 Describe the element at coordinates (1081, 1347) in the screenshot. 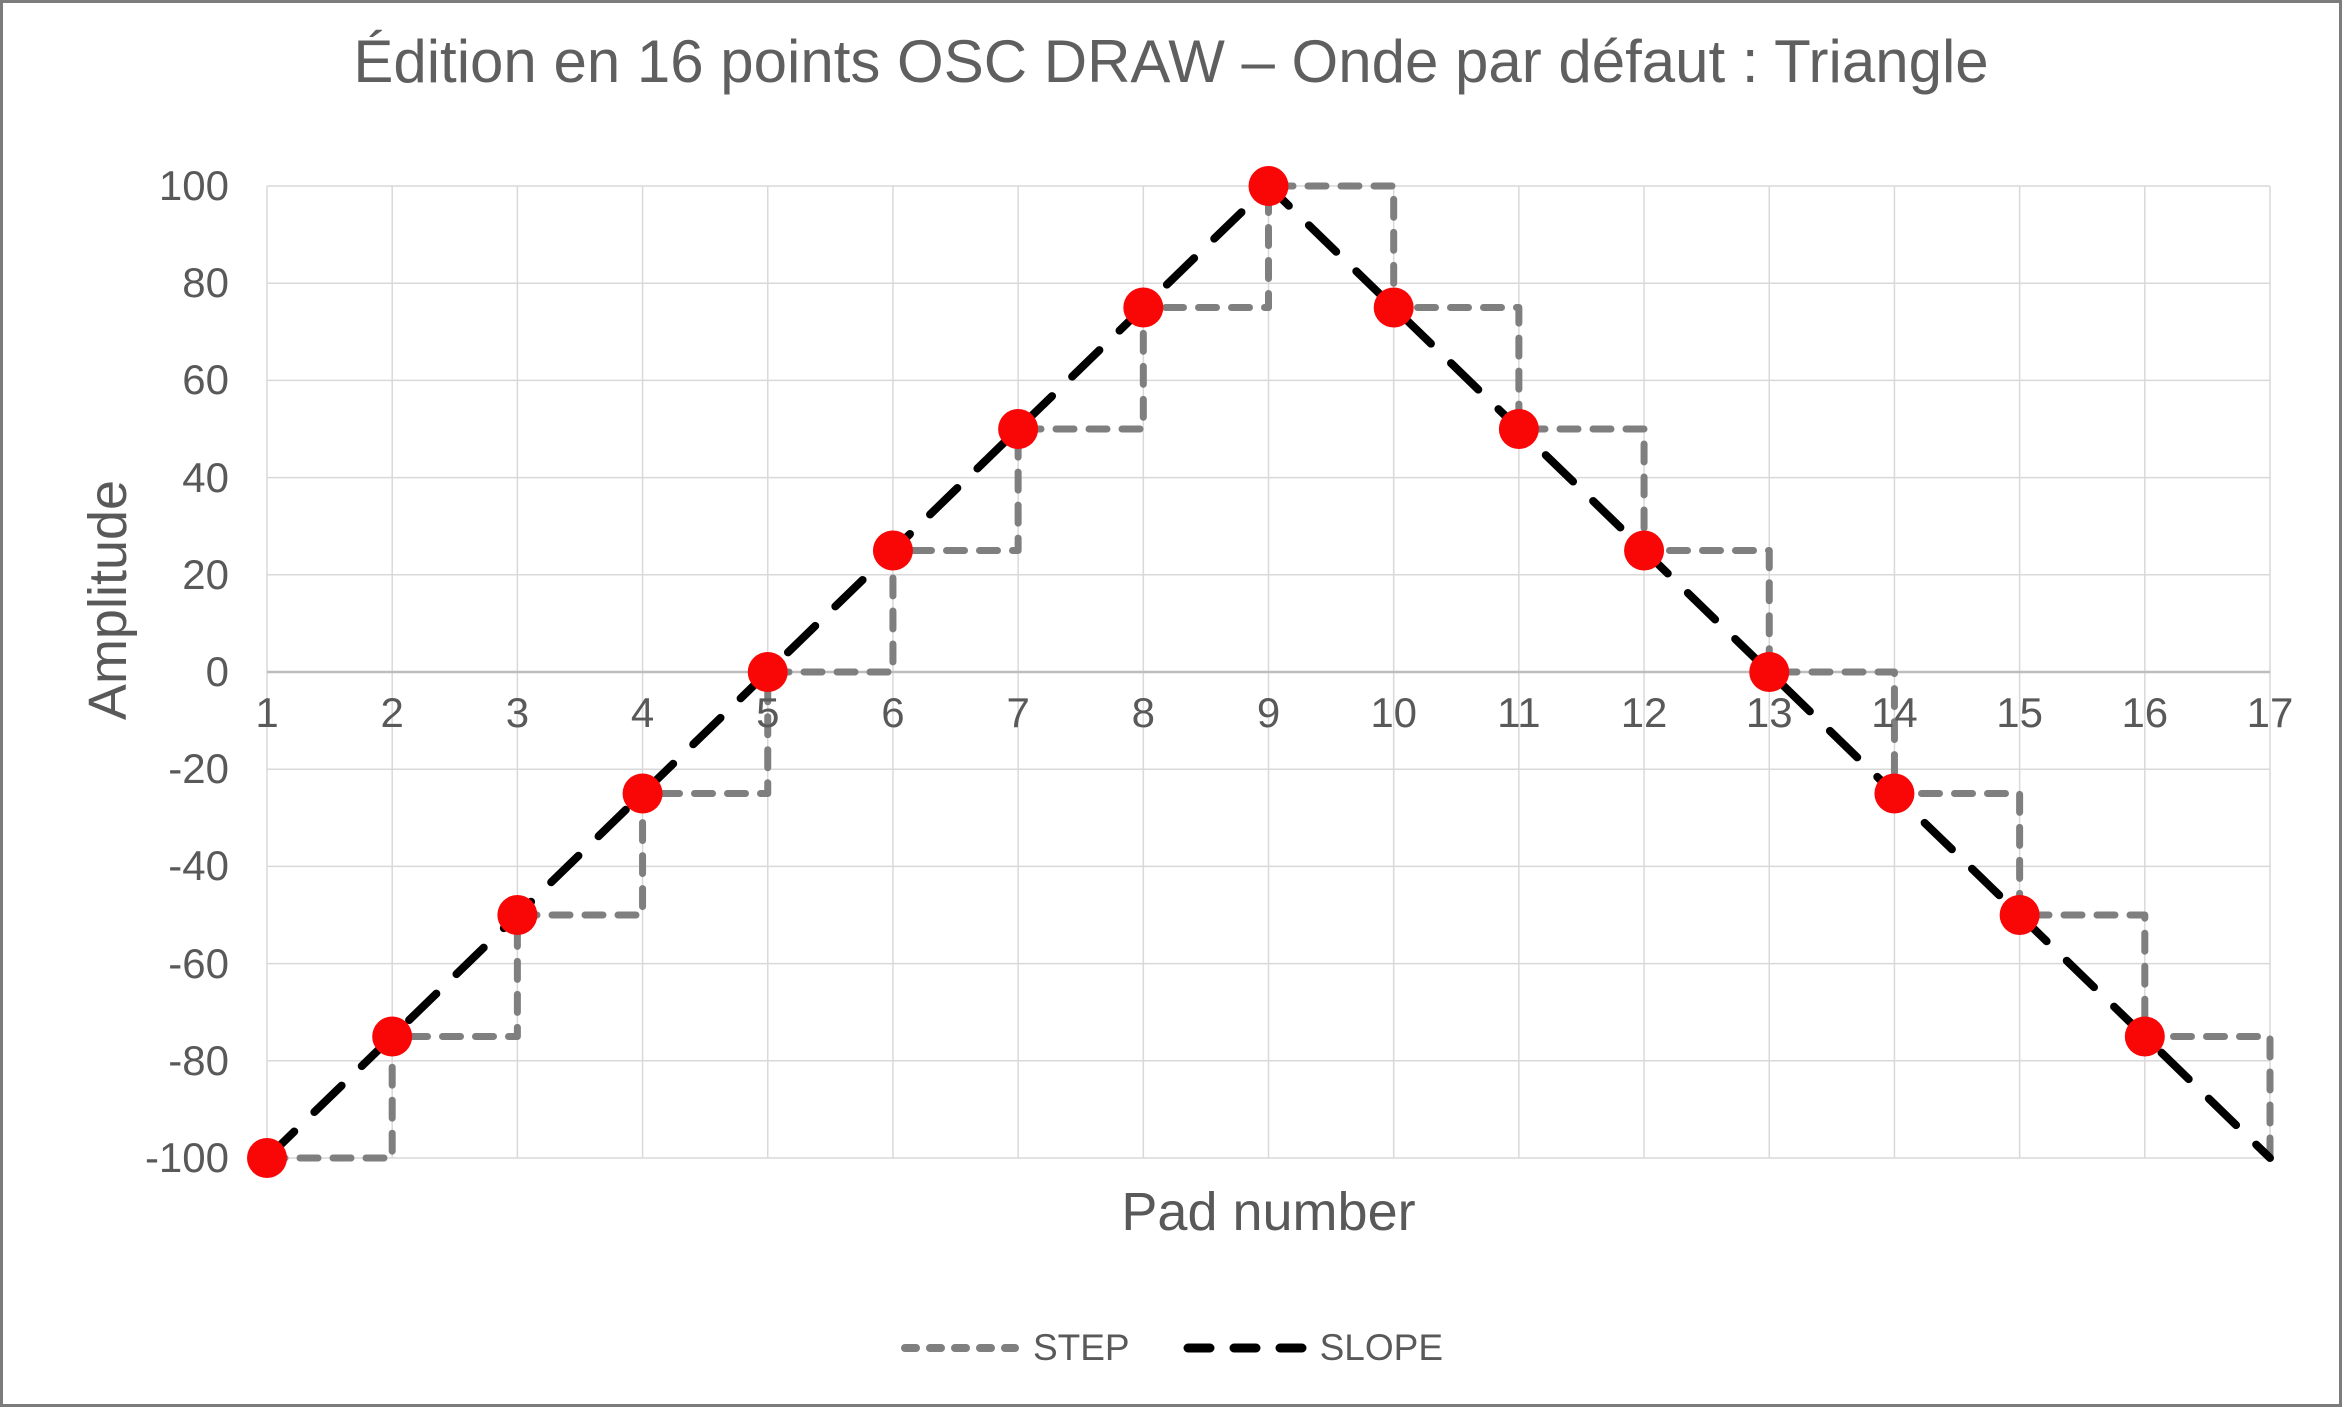

I see `legend-label-step: STEP` at that location.